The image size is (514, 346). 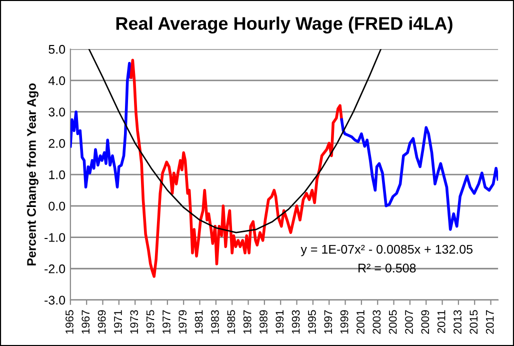 What do you see at coordinates (387, 268) in the screenshot?
I see `annotation: R² = 0.508` at bounding box center [387, 268].